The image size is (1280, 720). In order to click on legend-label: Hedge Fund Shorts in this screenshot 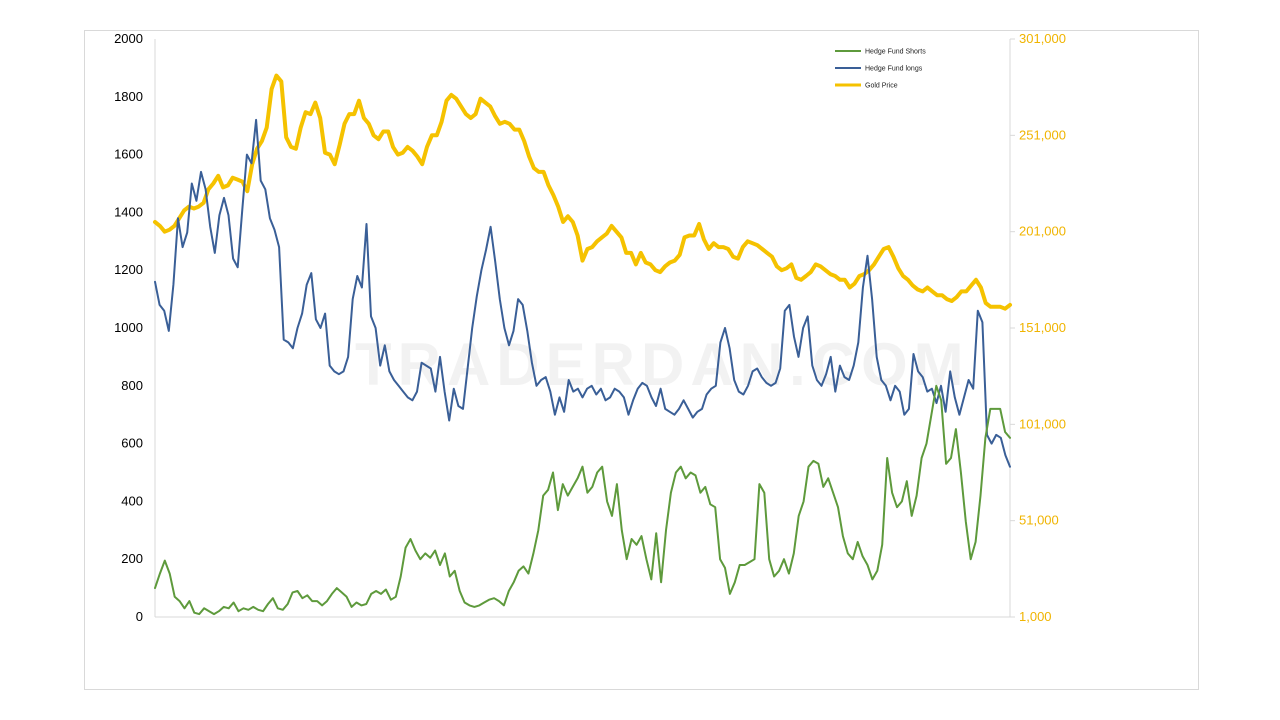, I will do `click(895, 52)`.